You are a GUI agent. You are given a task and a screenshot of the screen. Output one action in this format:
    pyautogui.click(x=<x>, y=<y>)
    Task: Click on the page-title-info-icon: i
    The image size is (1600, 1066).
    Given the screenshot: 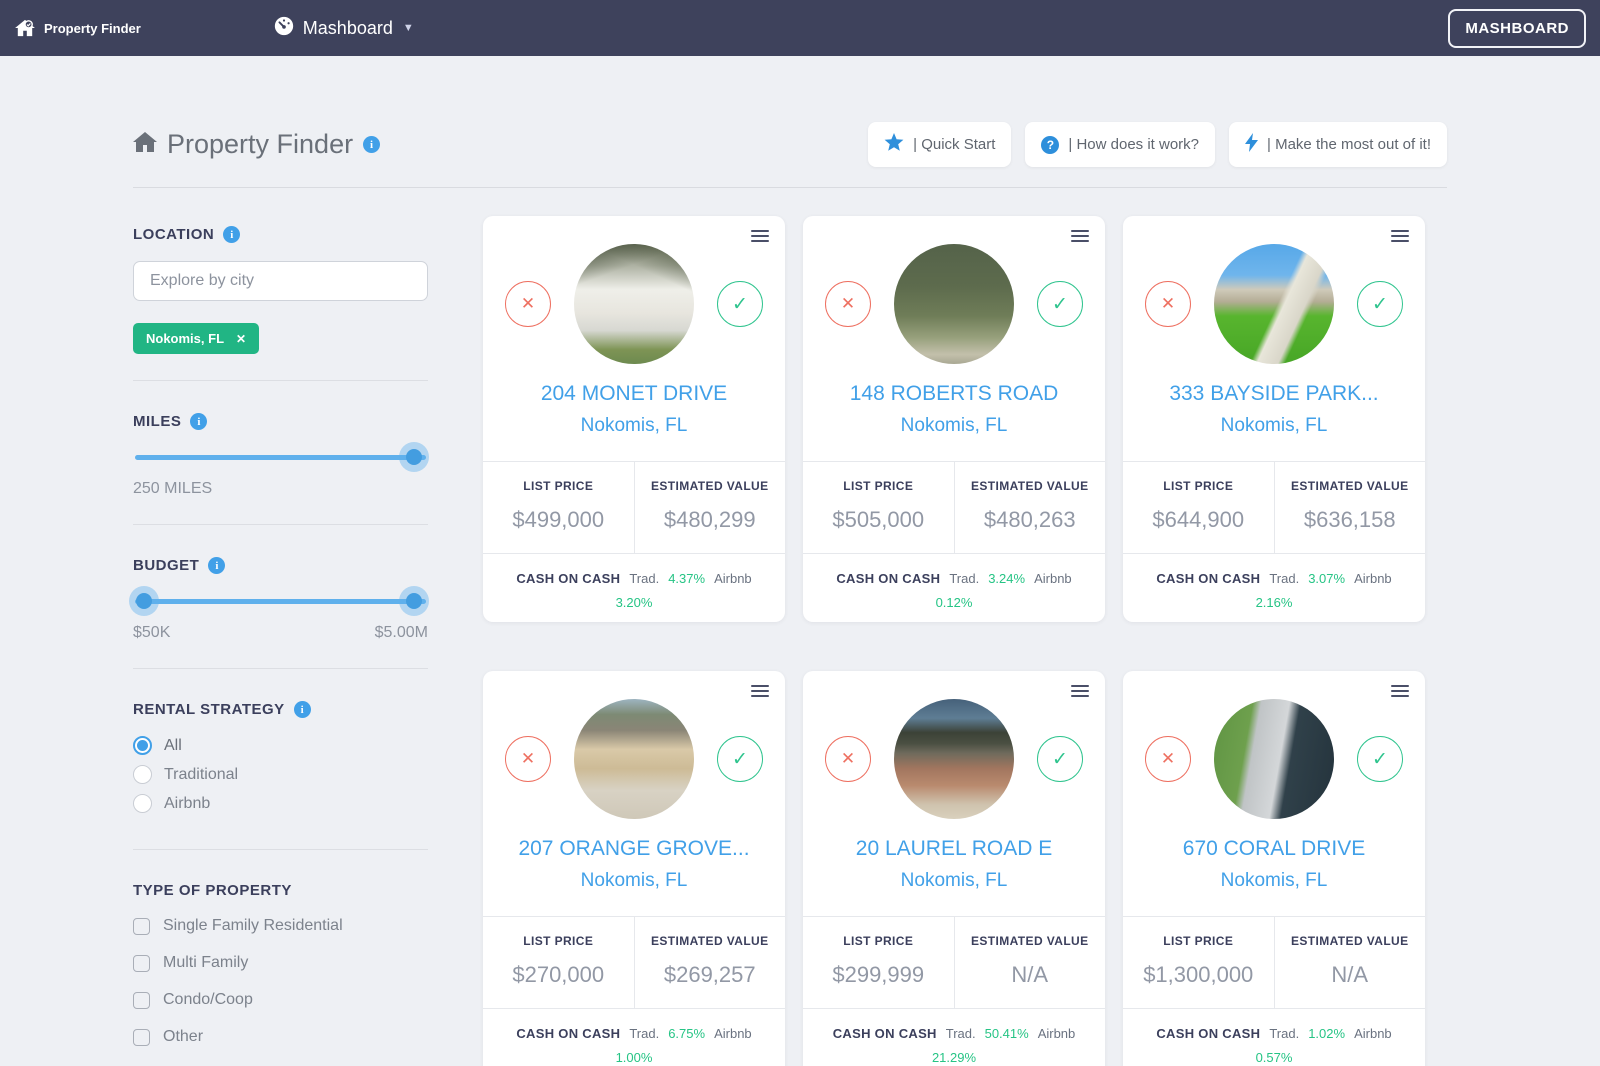 What is the action you would take?
    pyautogui.click(x=372, y=144)
    